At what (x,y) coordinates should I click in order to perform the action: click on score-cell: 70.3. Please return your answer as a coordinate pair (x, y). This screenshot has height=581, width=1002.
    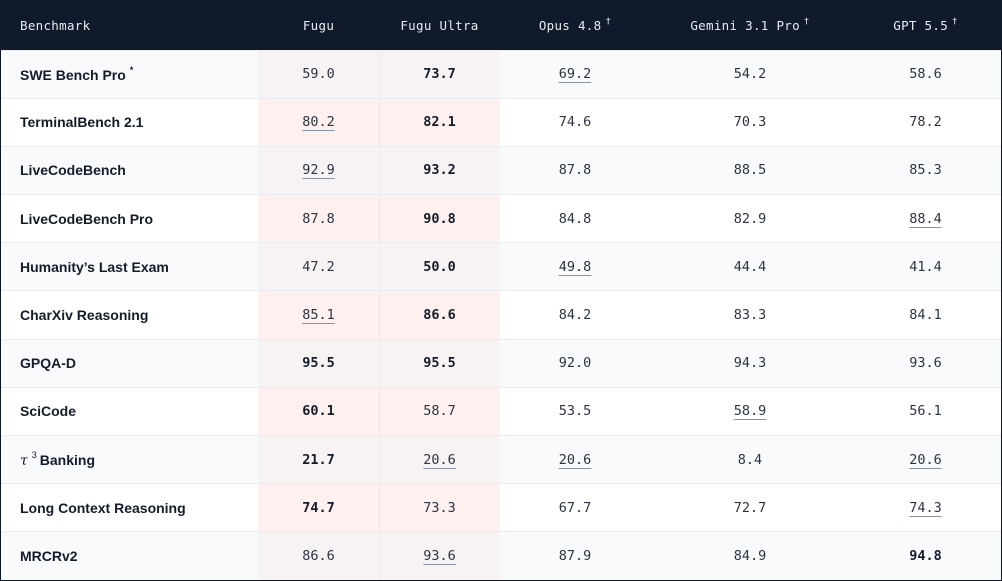
    Looking at the image, I should click on (750, 122).